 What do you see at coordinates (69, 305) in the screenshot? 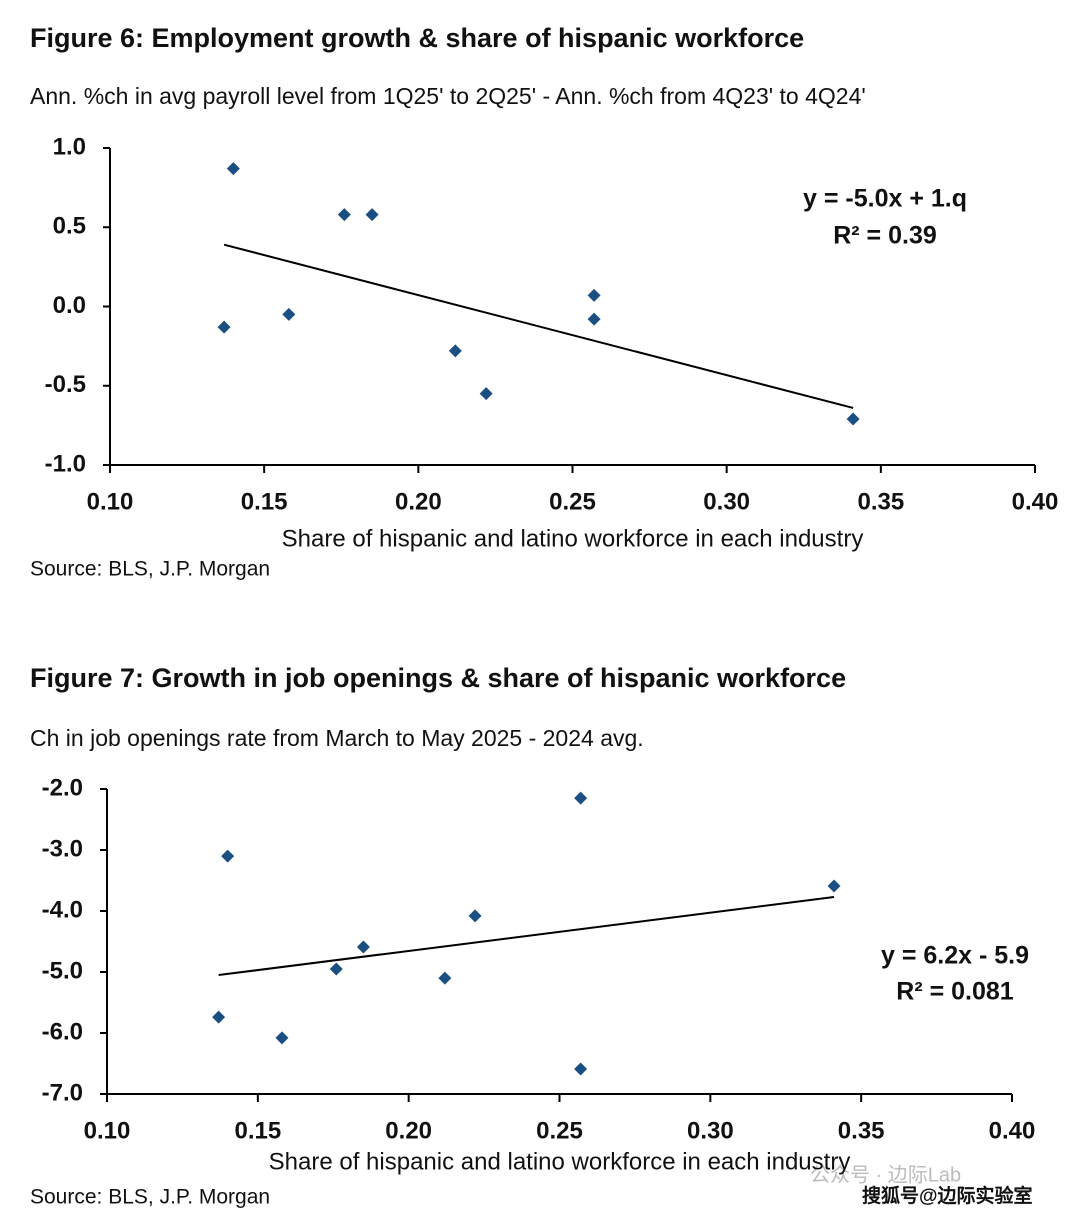
I see `y-tick-label: 0.0` at bounding box center [69, 305].